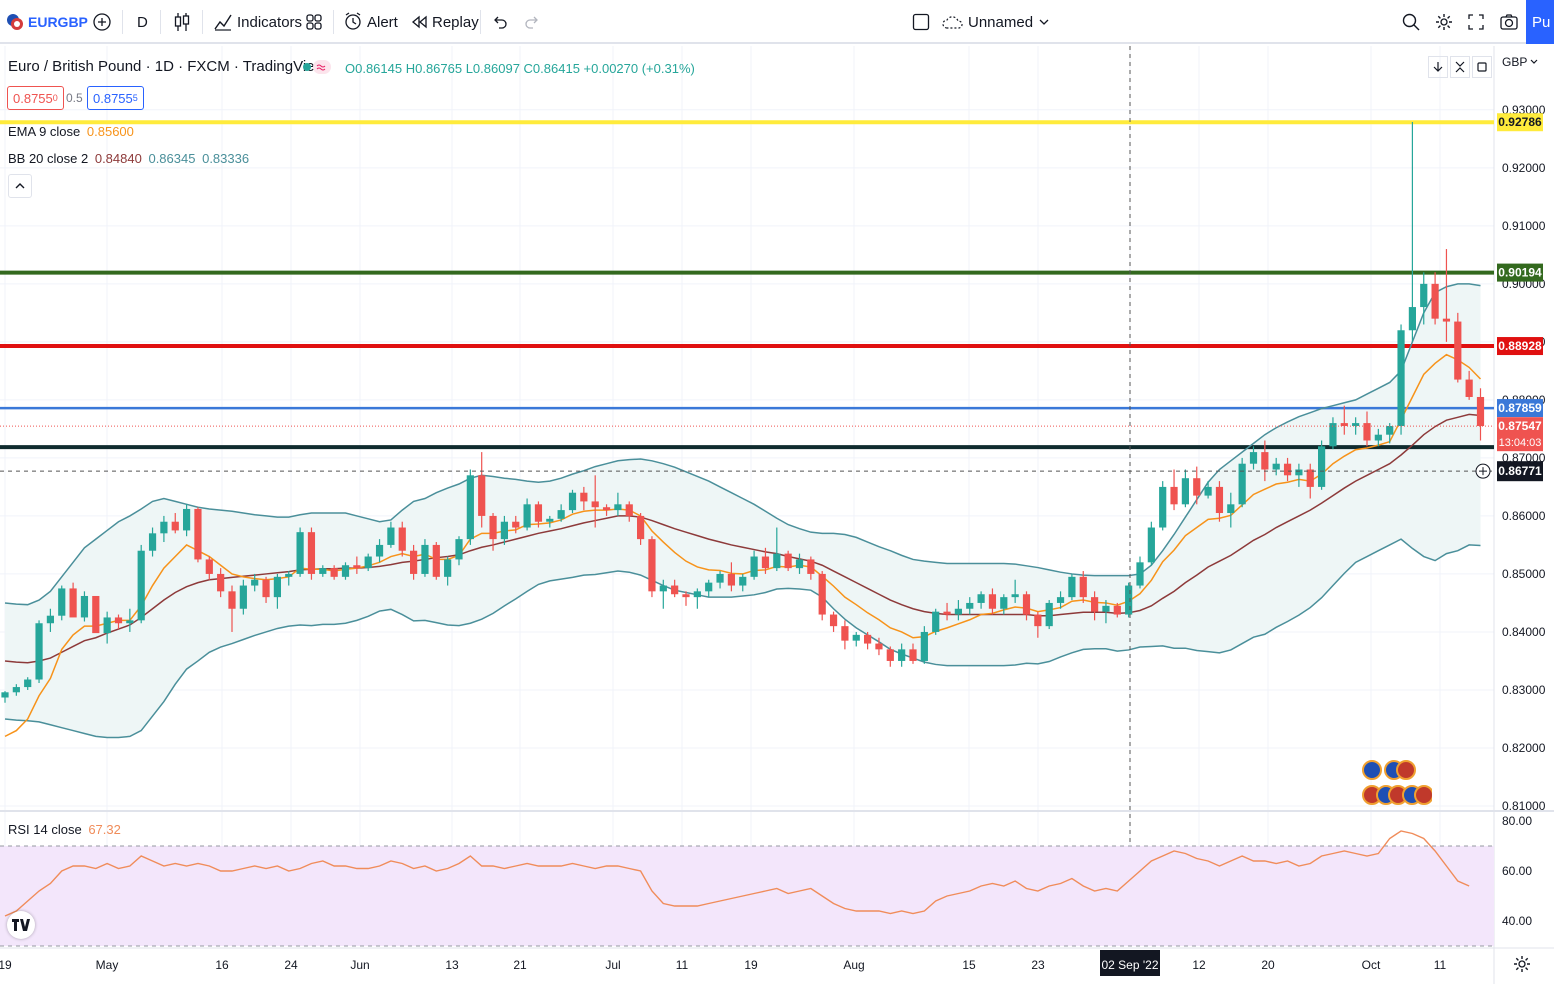 The image size is (1554, 984). What do you see at coordinates (370, 22) in the screenshot?
I see `alert-button: Alert` at bounding box center [370, 22].